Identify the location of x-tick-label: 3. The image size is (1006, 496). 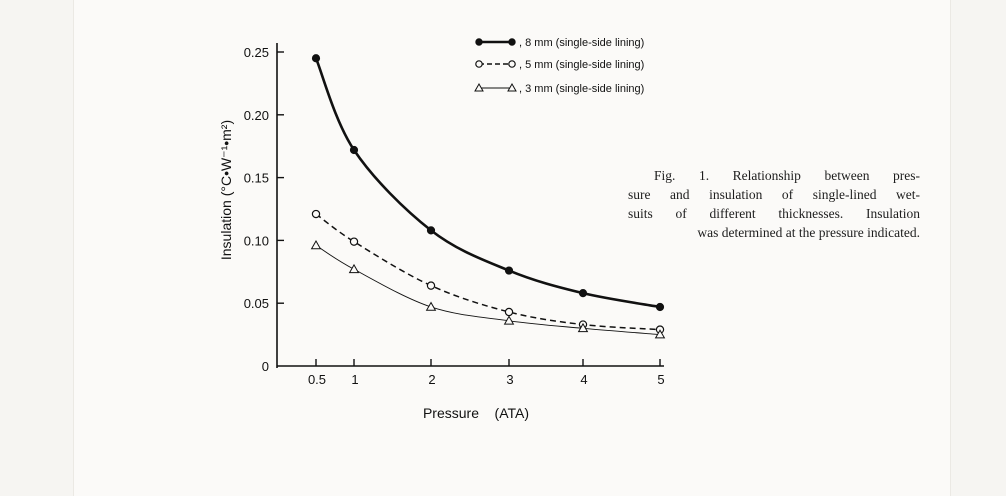
(509, 379).